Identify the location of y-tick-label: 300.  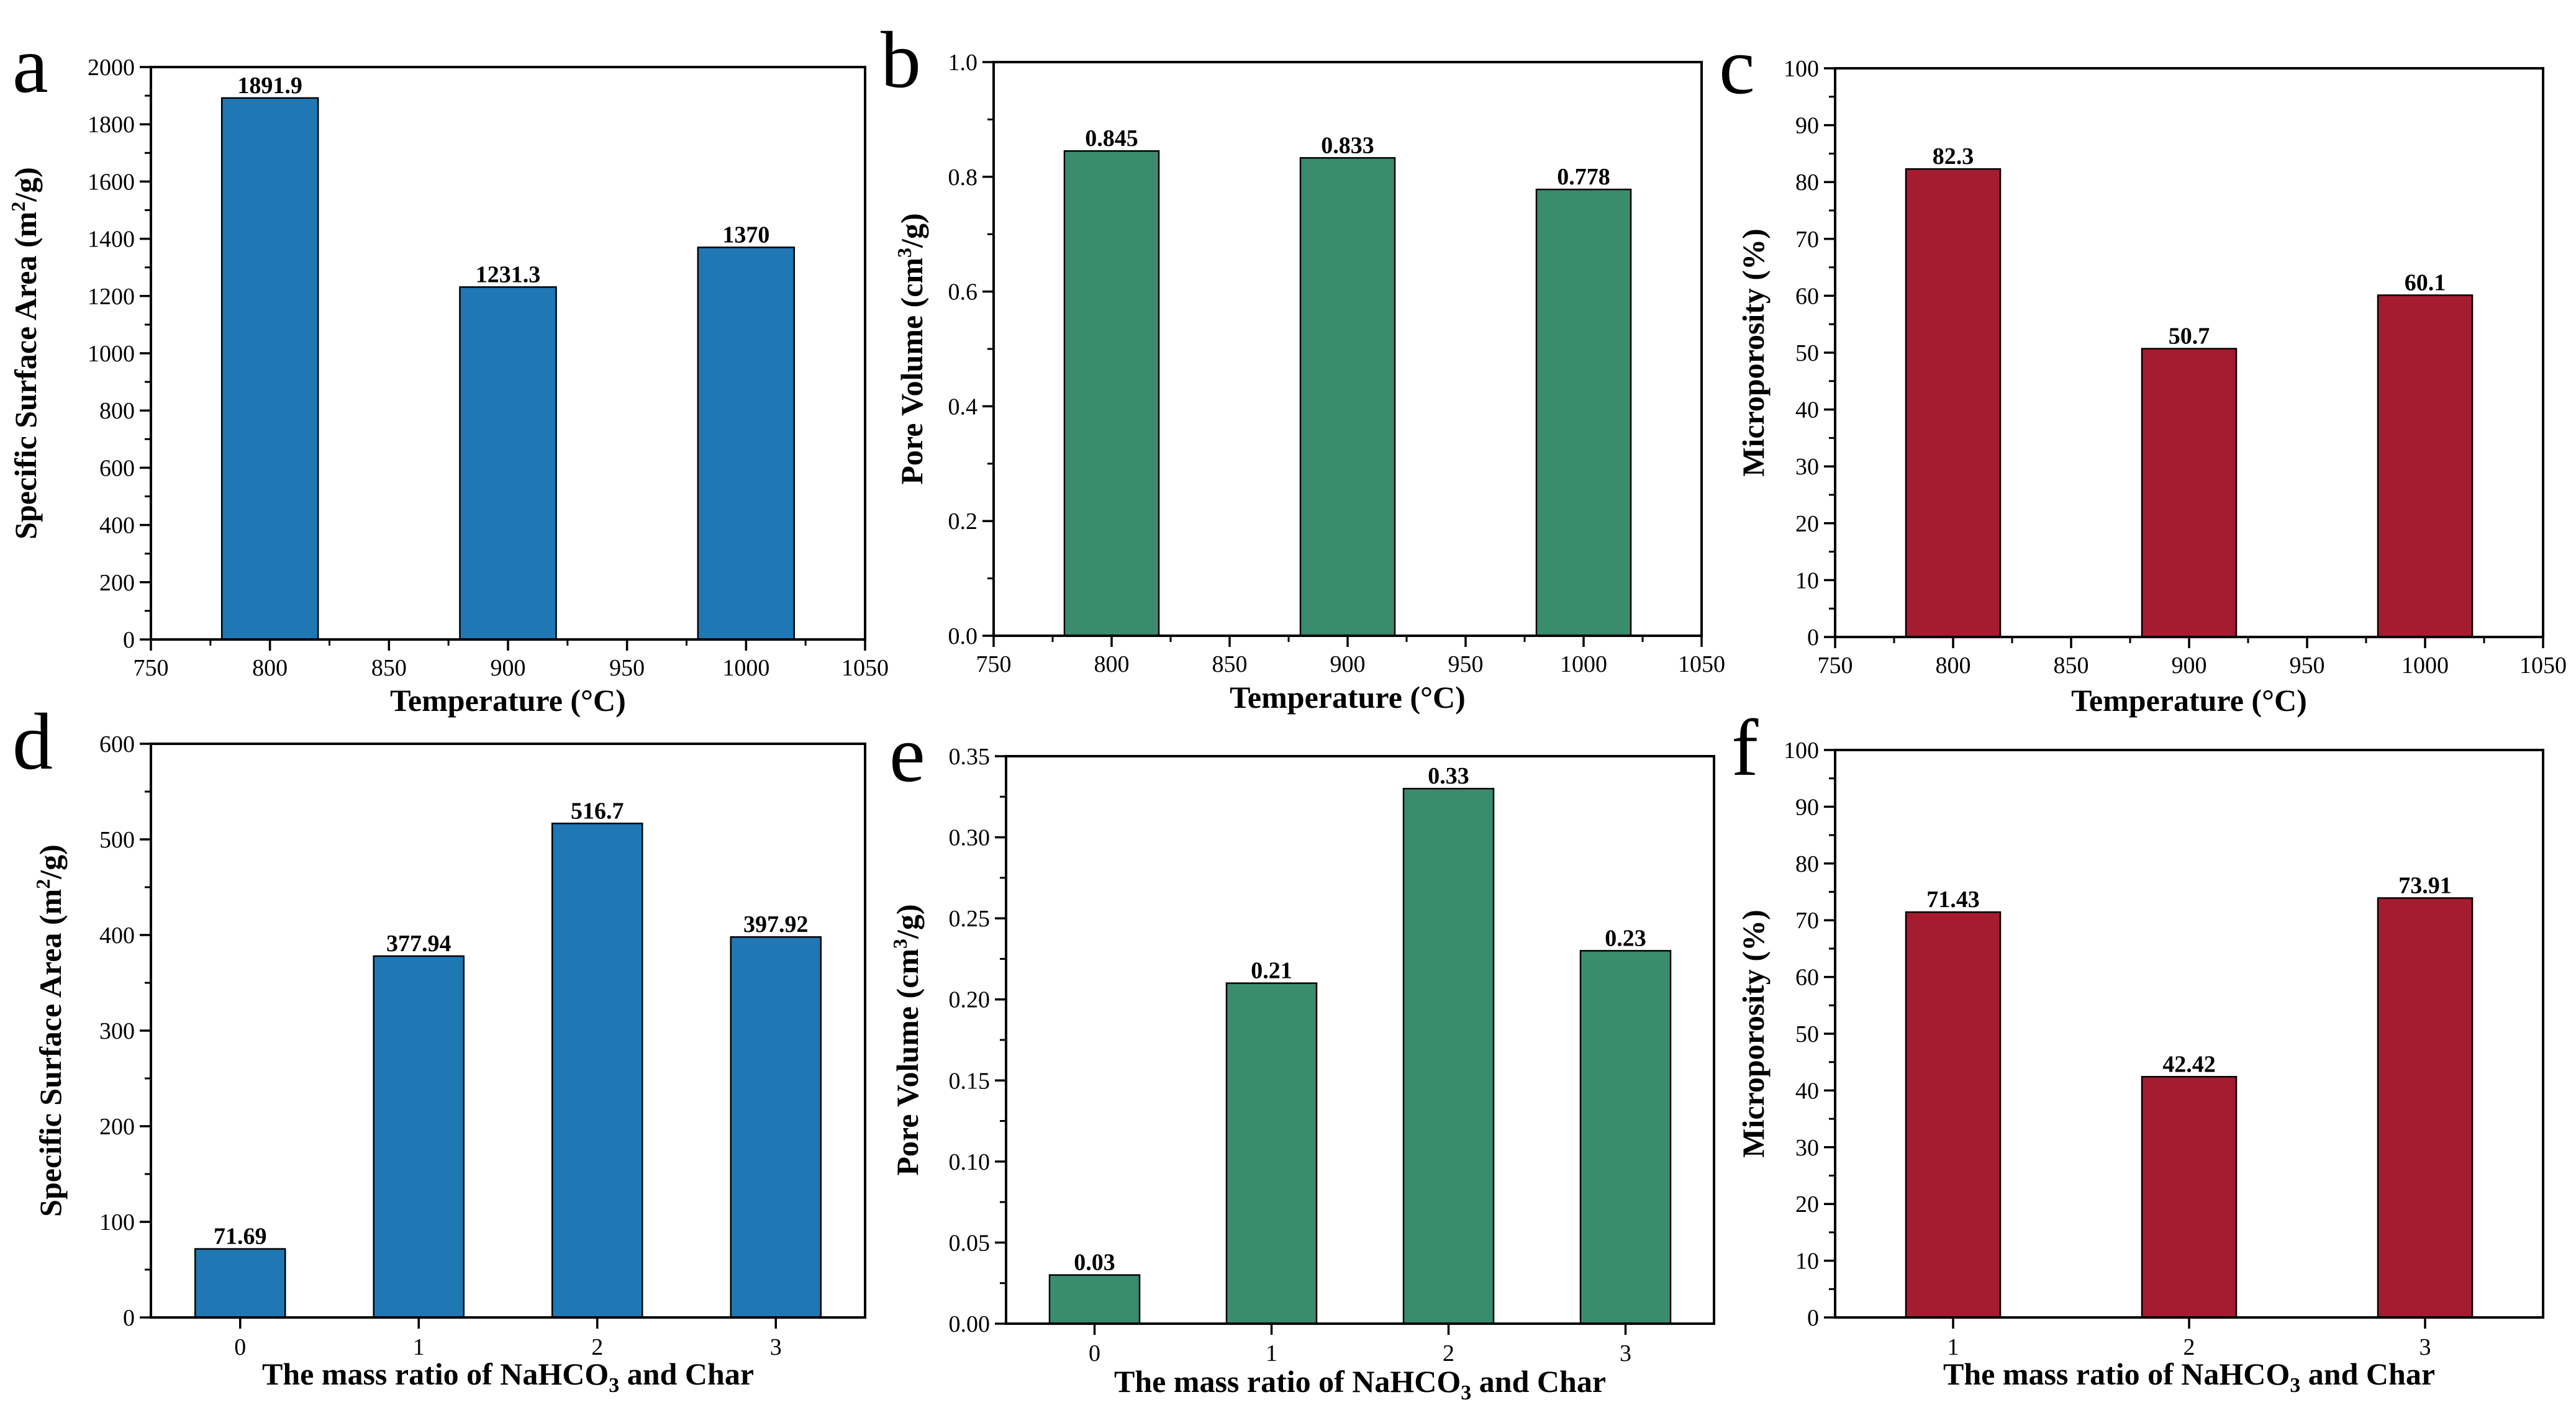
(117, 1031).